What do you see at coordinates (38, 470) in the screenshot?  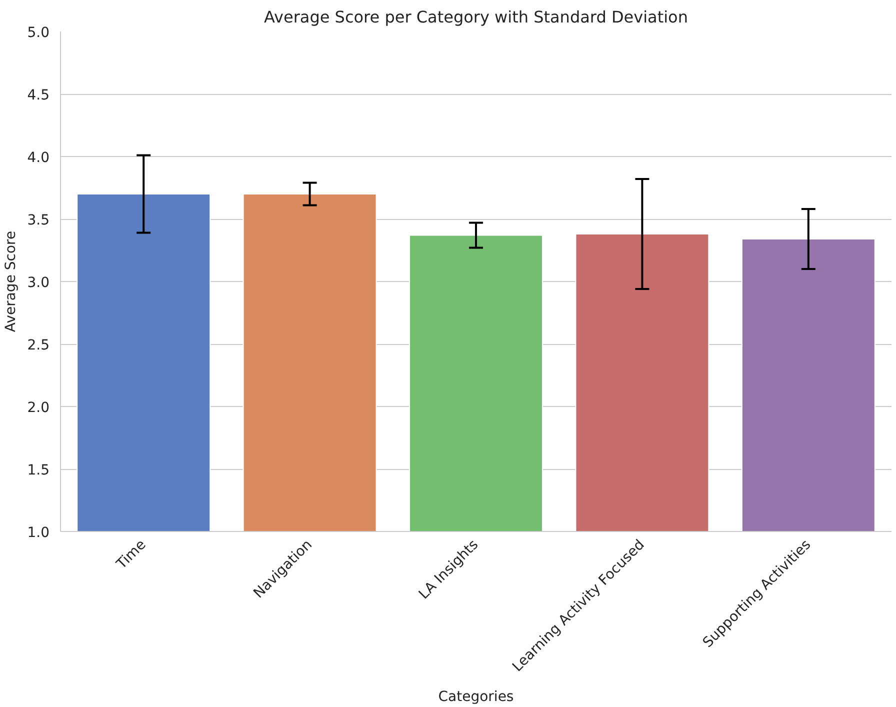 I see `y-tick-label: 1.5` at bounding box center [38, 470].